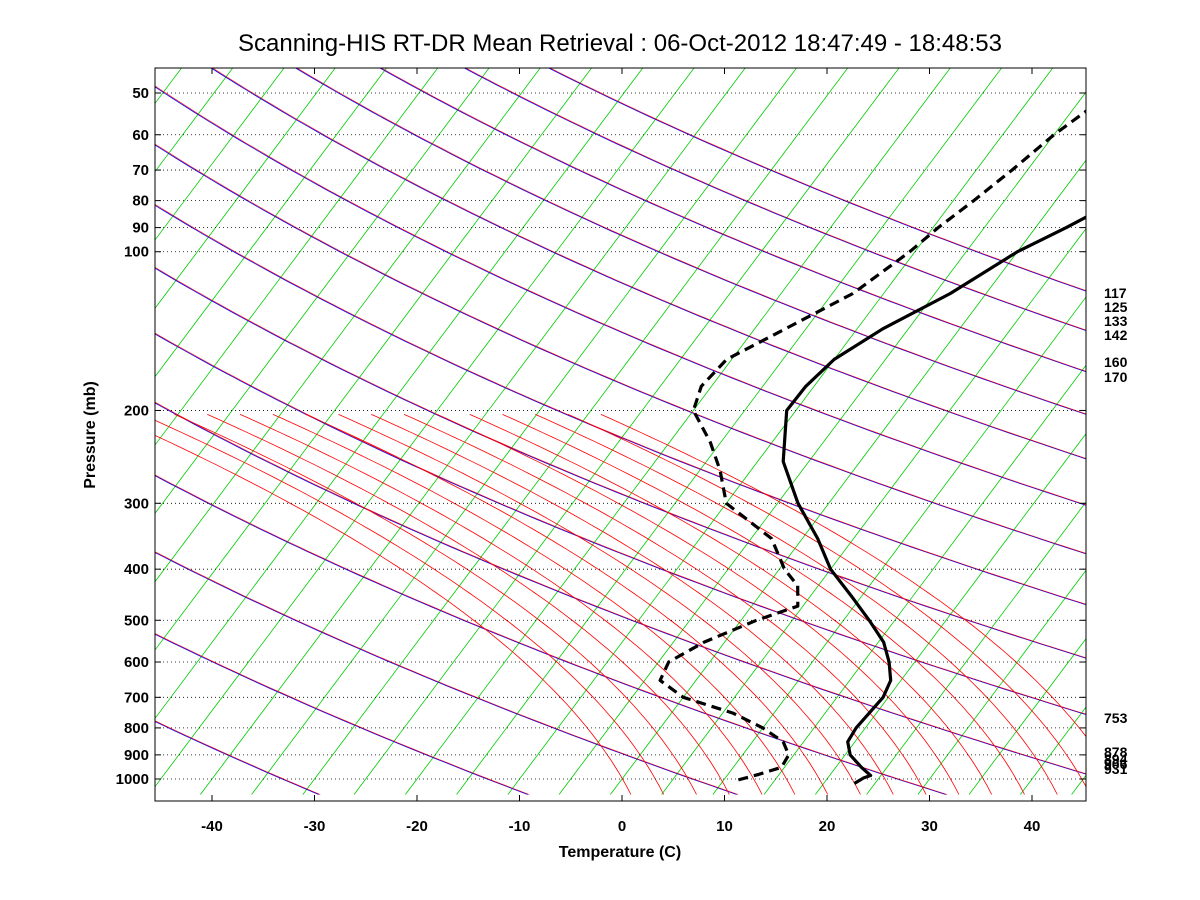  Describe the element at coordinates (827, 826) in the screenshot. I see `x-tick-label: 20` at that location.